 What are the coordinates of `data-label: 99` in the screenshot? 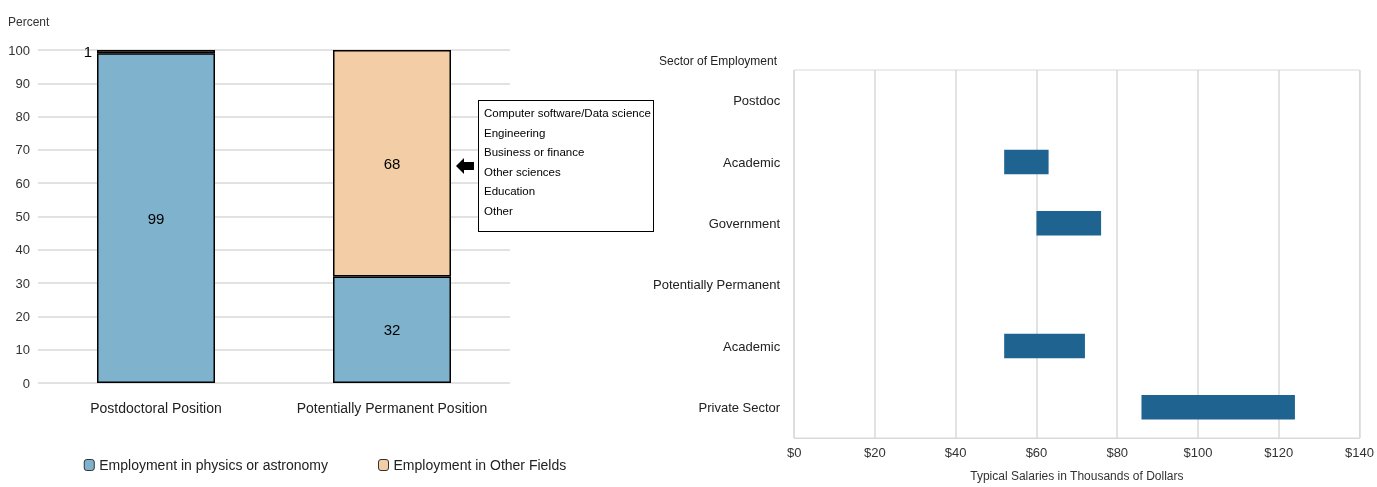 It's located at (156, 218).